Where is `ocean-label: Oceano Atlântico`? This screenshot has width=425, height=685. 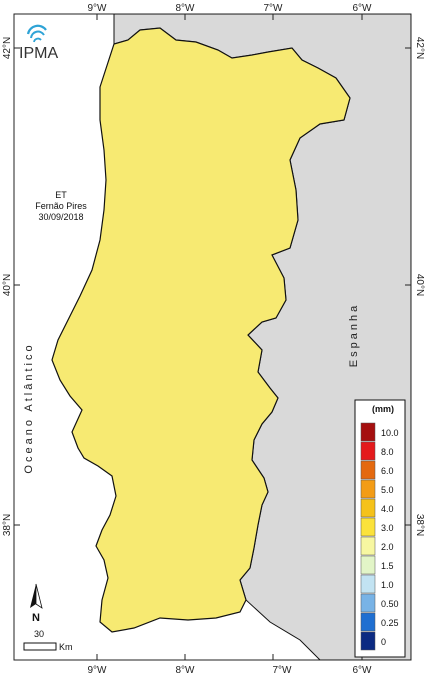
ocean-label: Oceano Atlântico is located at coordinates (29, 407).